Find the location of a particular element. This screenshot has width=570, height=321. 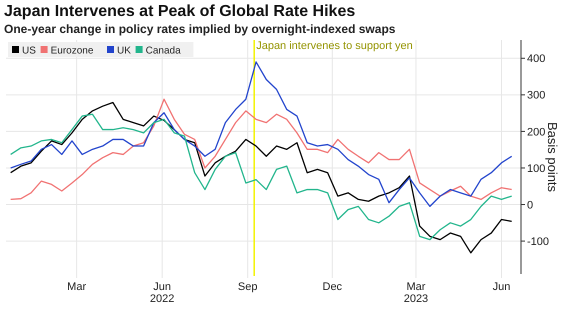

legend-label: Canada is located at coordinates (164, 51).